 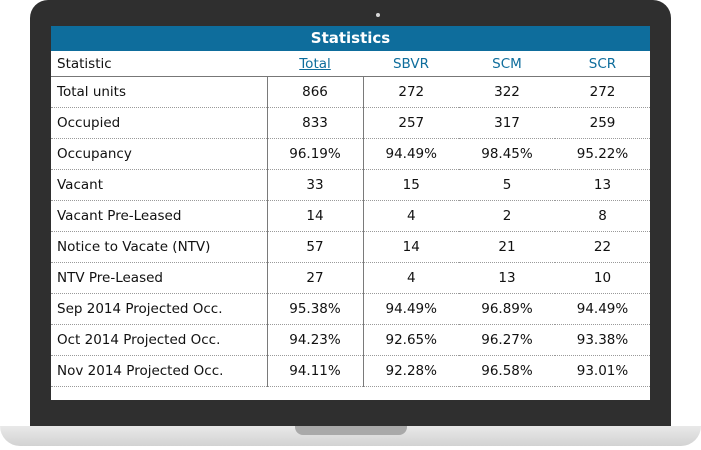 What do you see at coordinates (315, 123) in the screenshot?
I see `cell-value: 833` at bounding box center [315, 123].